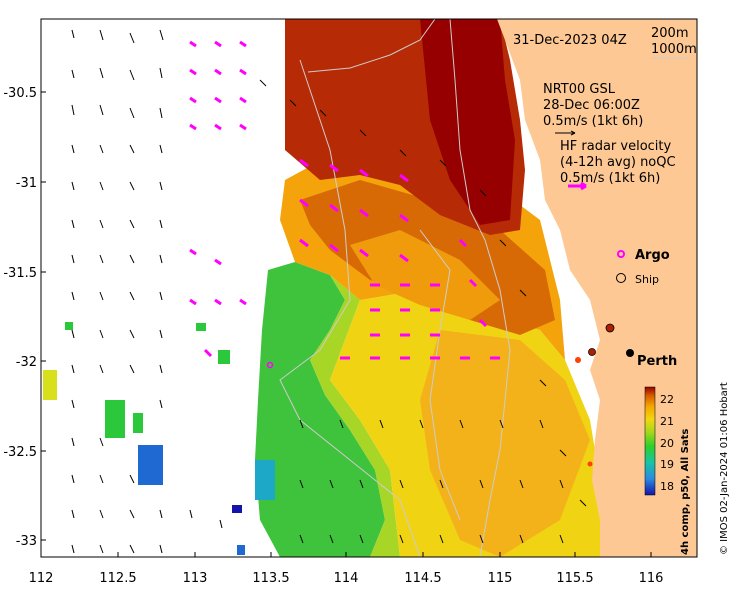  What do you see at coordinates (355, 416) in the screenshot?
I see `sst-yellowgreen` at bounding box center [355, 416].